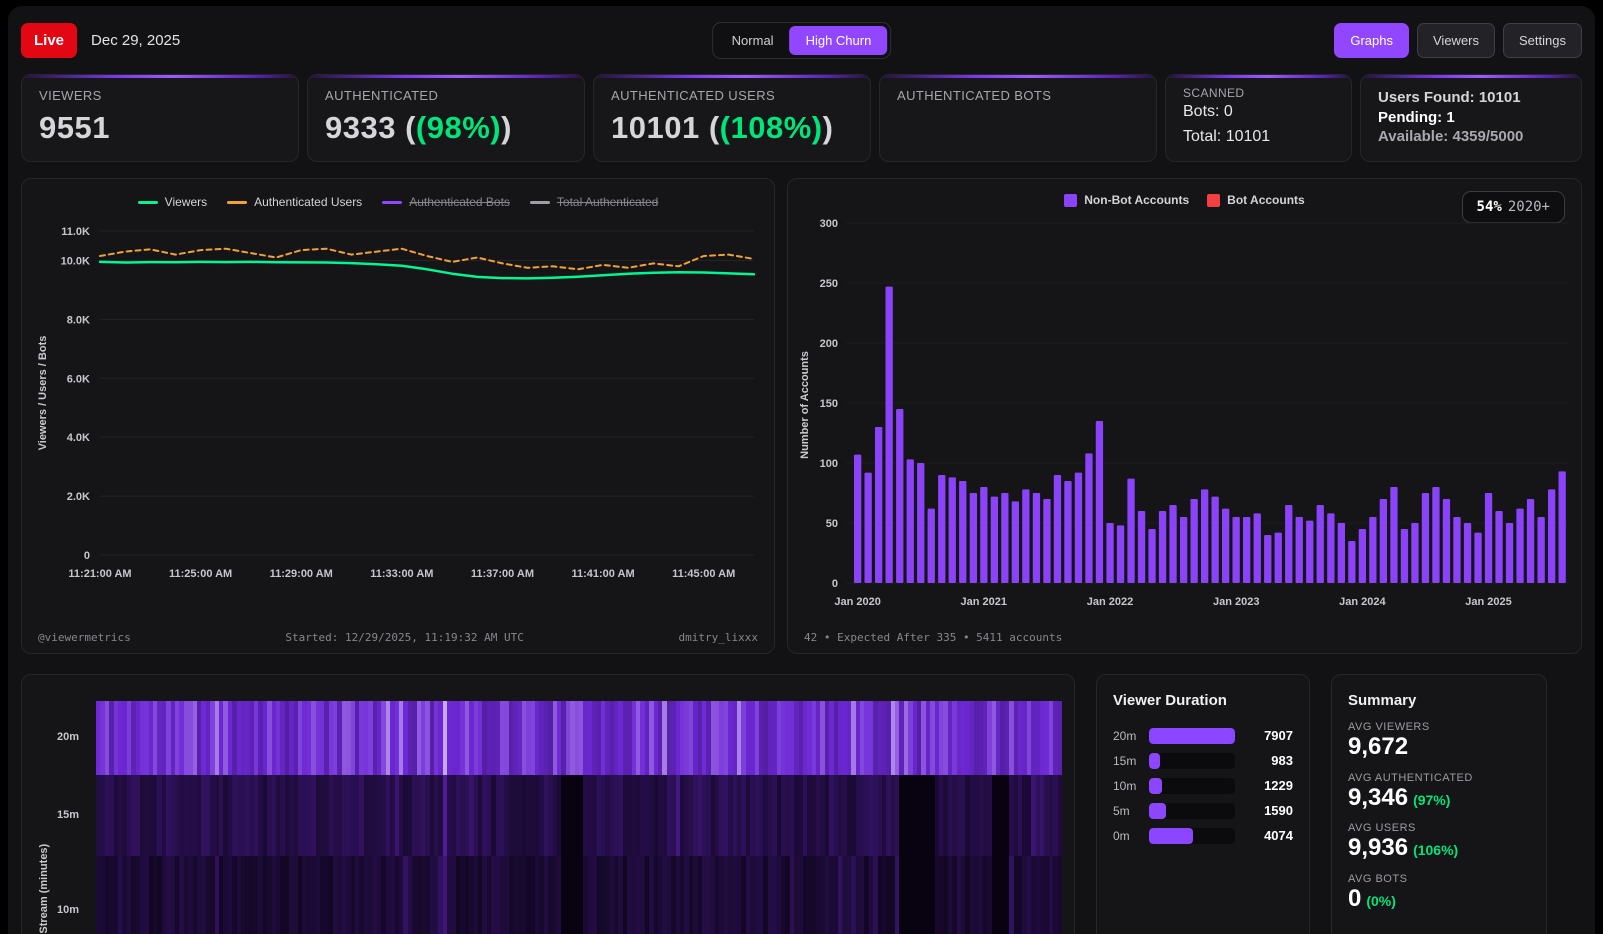 This screenshot has width=1603, height=934. Describe the element at coordinates (78, 320) in the screenshot. I see `svg-text: 8.0K` at that location.